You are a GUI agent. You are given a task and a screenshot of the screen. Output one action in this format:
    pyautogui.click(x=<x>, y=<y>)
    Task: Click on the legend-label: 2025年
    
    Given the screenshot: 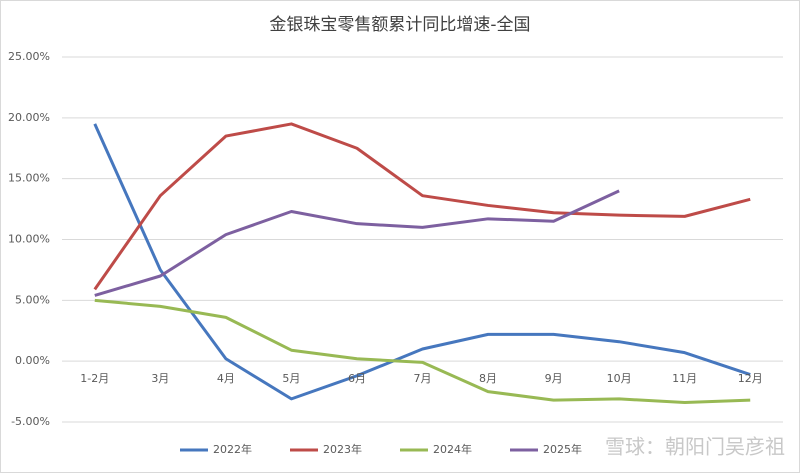 What is the action you would take?
    pyautogui.click(x=562, y=449)
    